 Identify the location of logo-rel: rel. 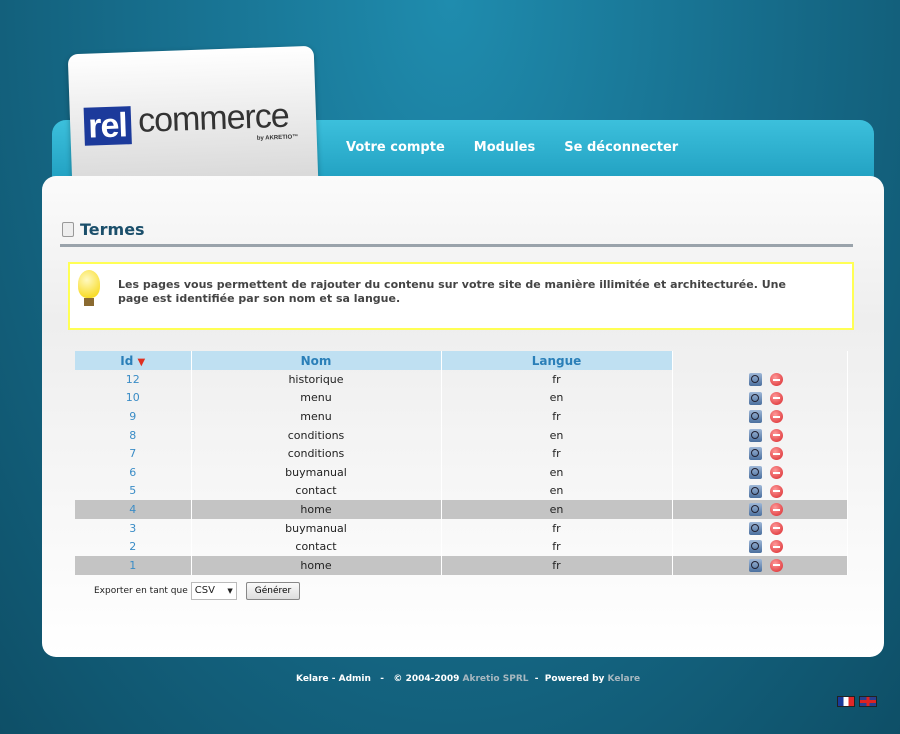
(107, 126).